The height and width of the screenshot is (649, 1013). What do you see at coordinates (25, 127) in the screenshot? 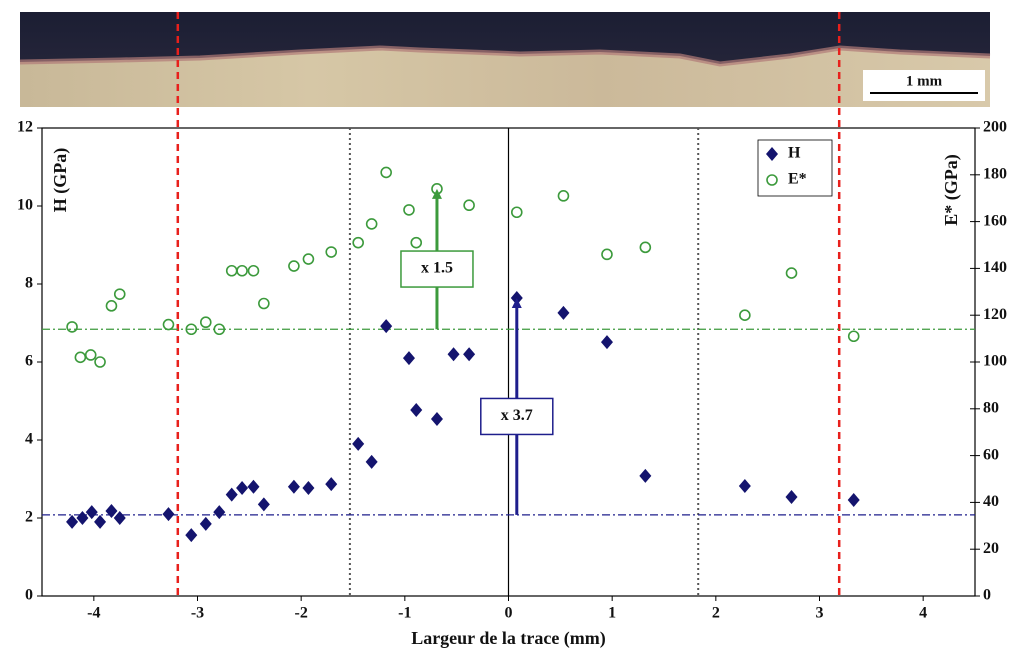
I see `y-tick-label: 12` at bounding box center [25, 127].